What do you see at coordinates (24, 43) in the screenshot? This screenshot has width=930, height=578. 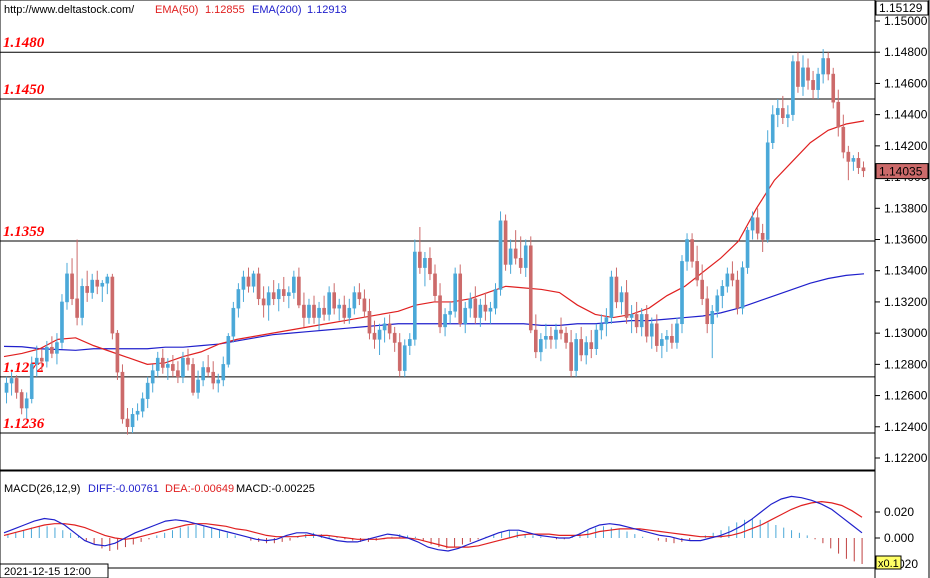 I see `level-label: 1.1480` at bounding box center [24, 43].